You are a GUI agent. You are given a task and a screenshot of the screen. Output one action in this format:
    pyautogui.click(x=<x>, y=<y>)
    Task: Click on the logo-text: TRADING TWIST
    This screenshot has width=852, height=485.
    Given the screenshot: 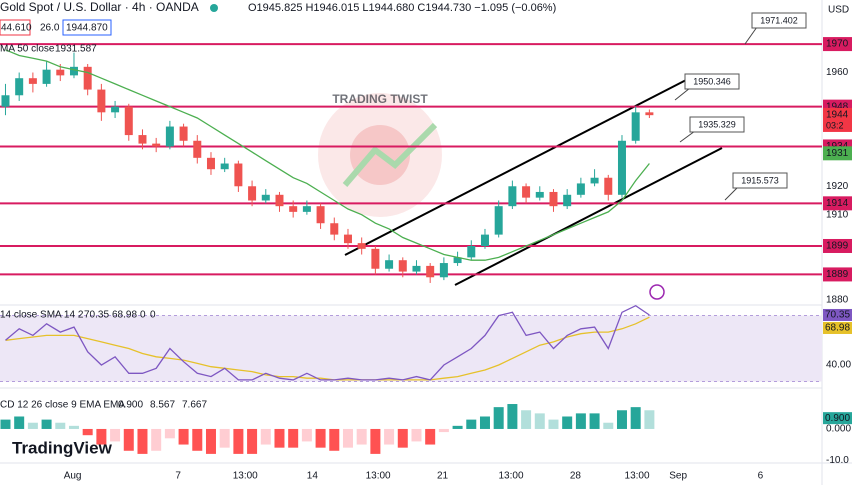 What is the action you would take?
    pyautogui.click(x=380, y=99)
    